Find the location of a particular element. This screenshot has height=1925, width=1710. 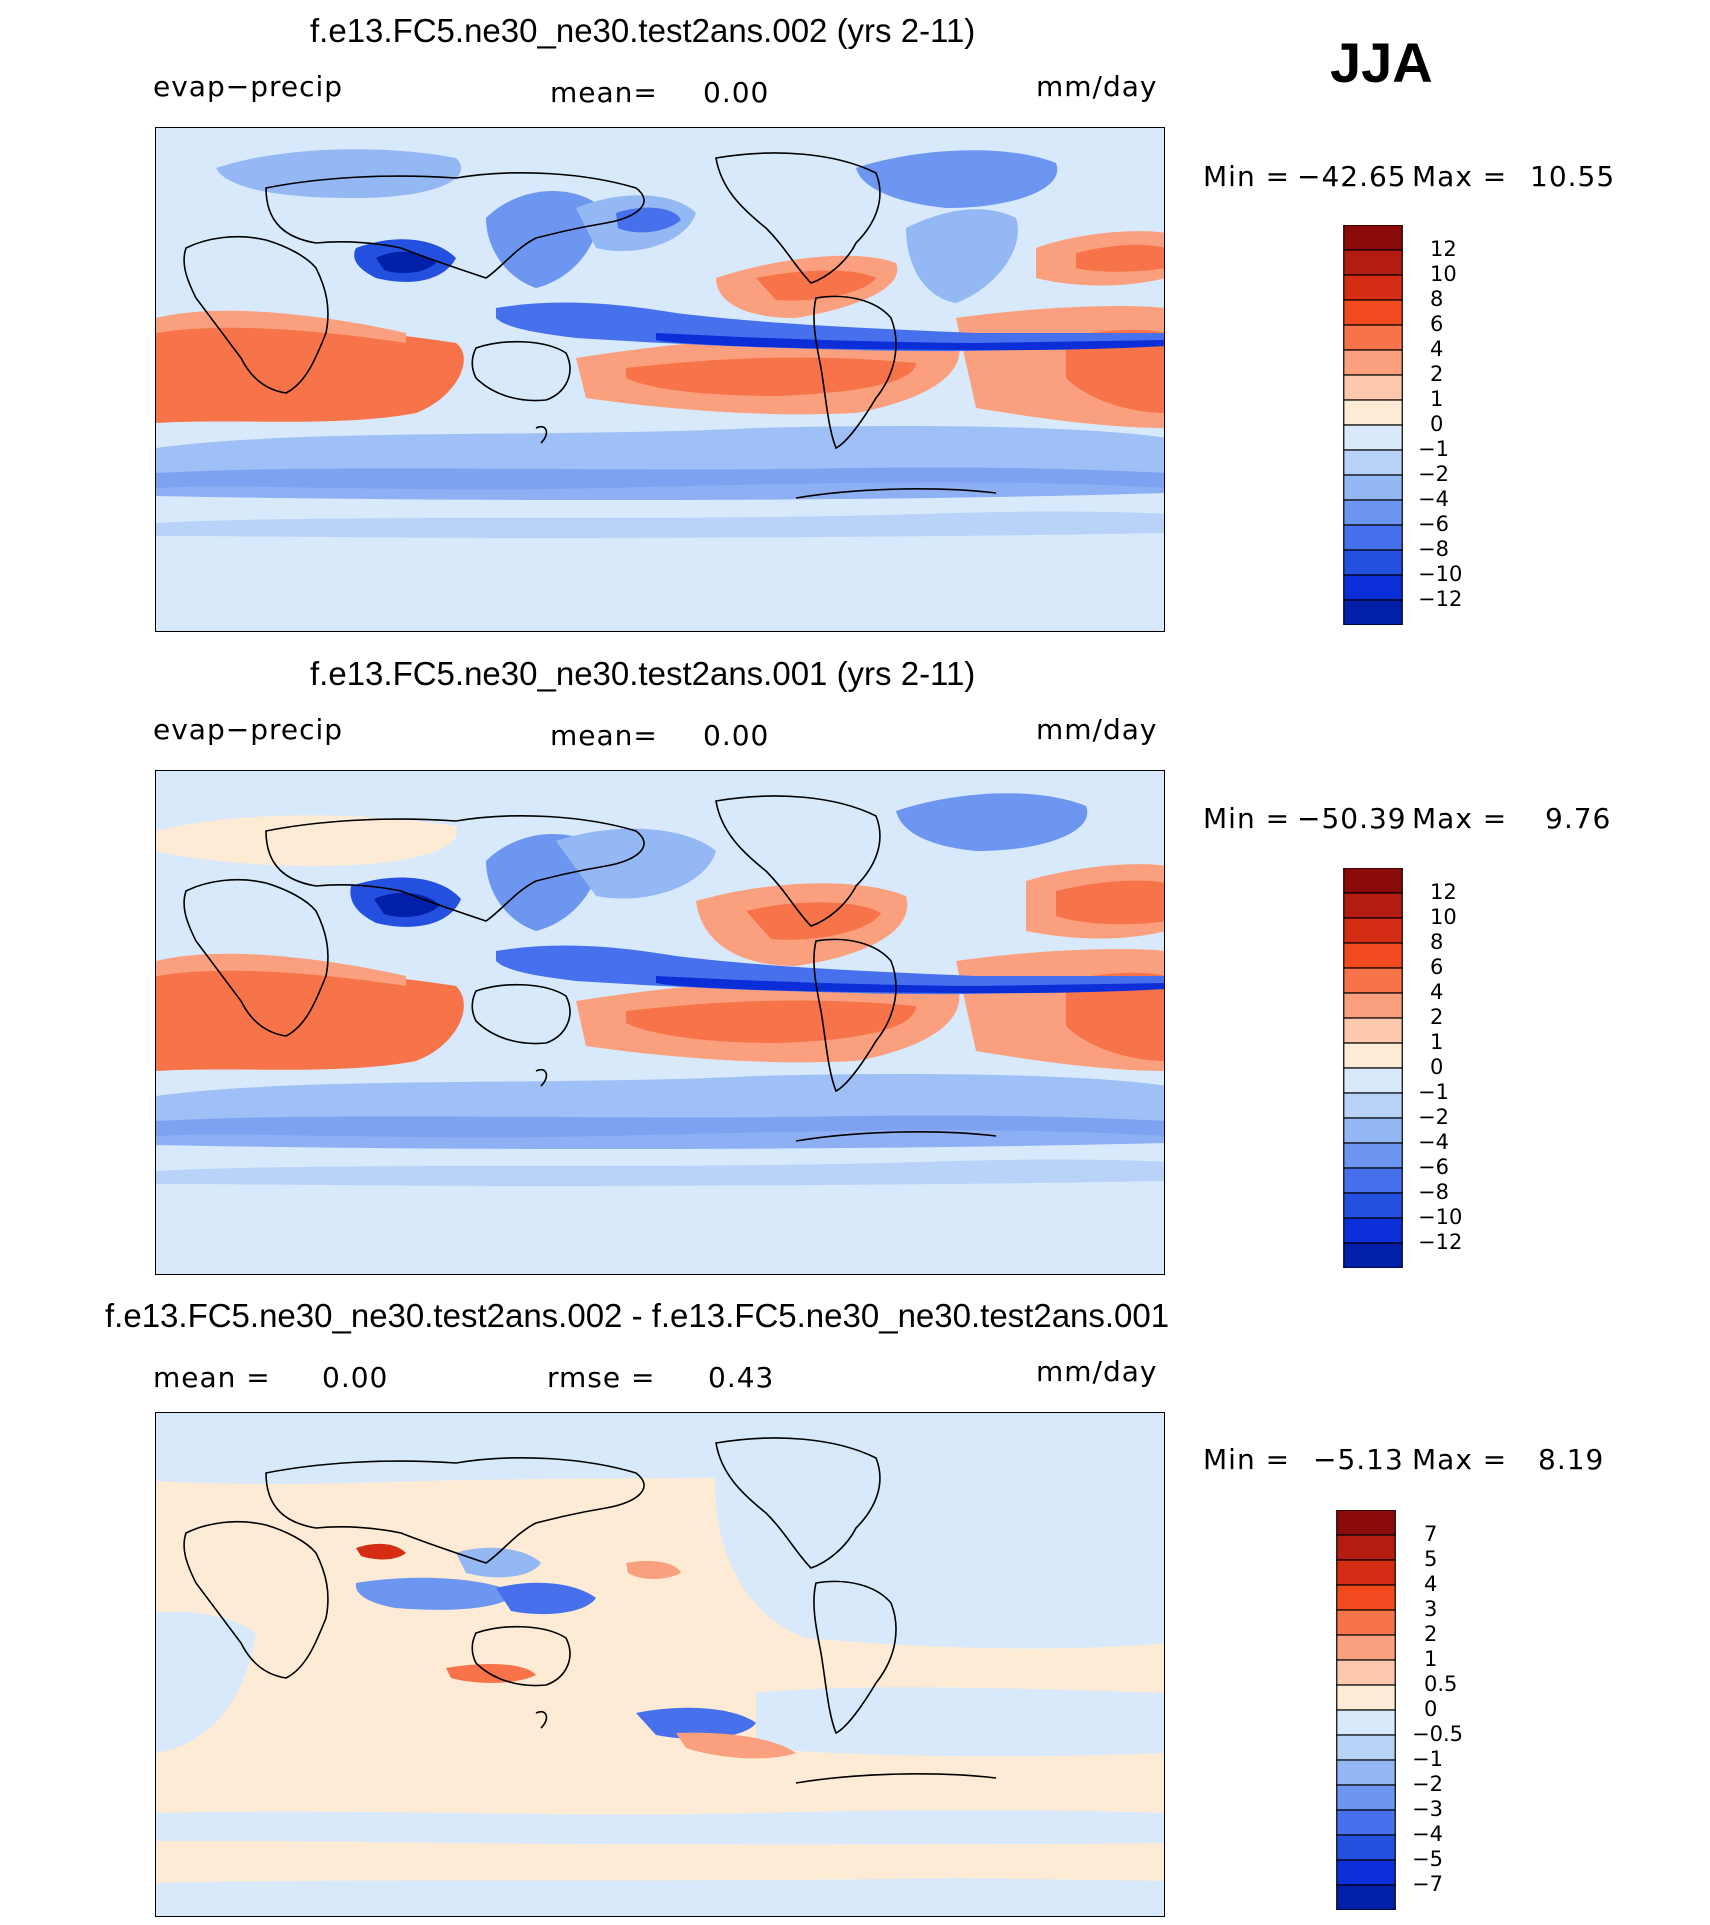

panel-3-max-label: Max = is located at coordinates (1460, 1459).